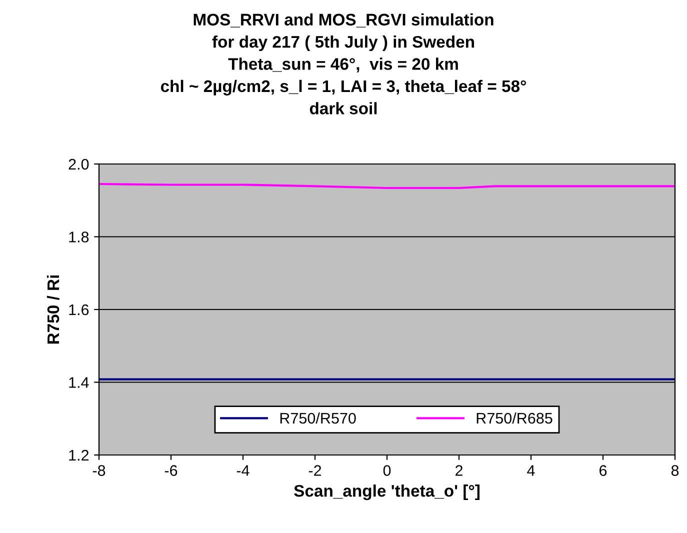 The width and height of the screenshot is (687, 533). What do you see at coordinates (171, 470) in the screenshot?
I see `x-tick-label: -6` at bounding box center [171, 470].